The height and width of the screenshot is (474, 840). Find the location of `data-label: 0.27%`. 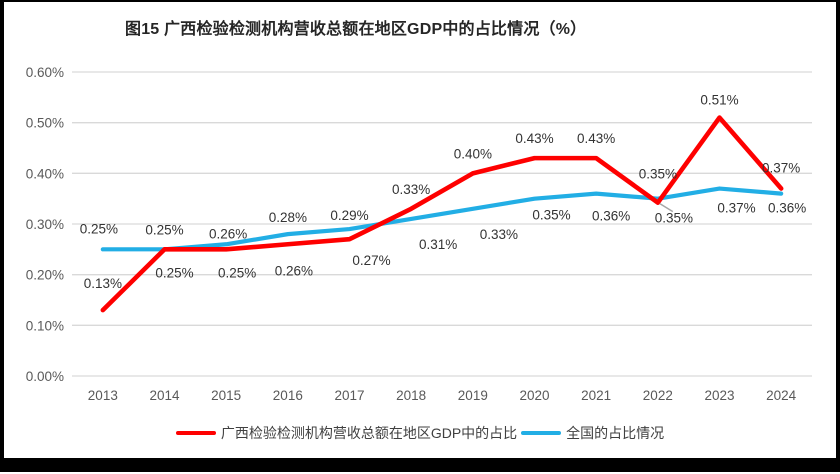

data-label: 0.27% is located at coordinates (371, 260).